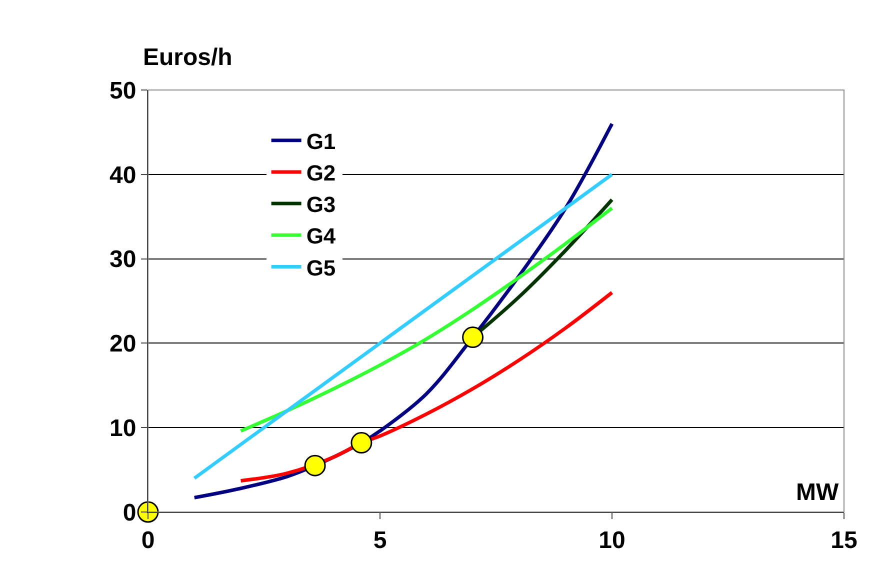 Image resolution: width=877 pixels, height=579 pixels. I want to click on y-tick-label: 0, so click(129, 512).